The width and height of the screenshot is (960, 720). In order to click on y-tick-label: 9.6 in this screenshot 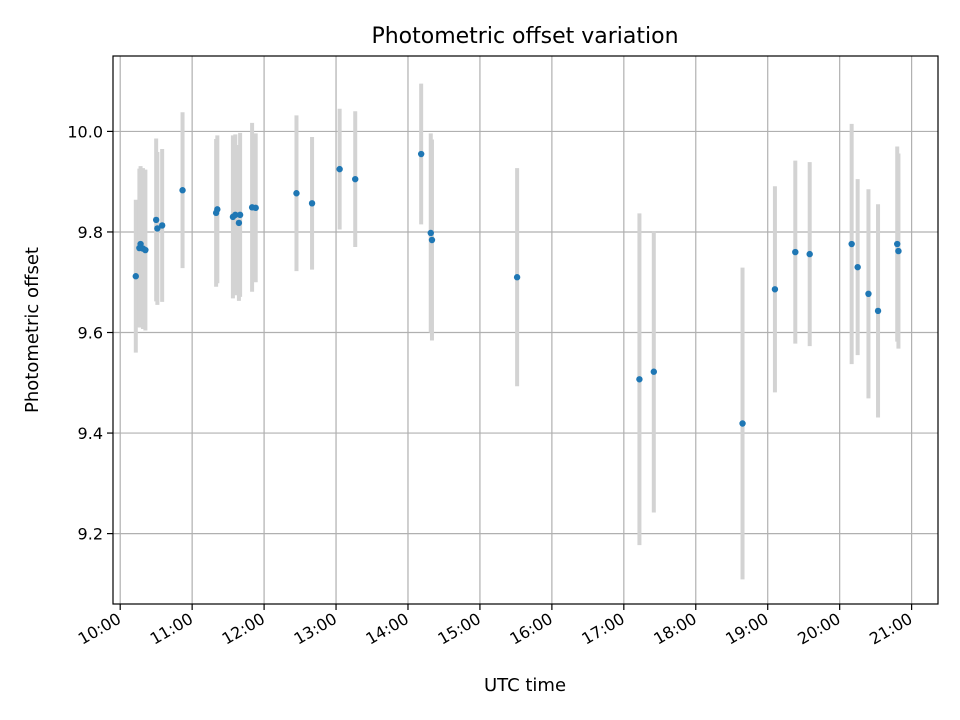, I will do `click(90, 333)`.